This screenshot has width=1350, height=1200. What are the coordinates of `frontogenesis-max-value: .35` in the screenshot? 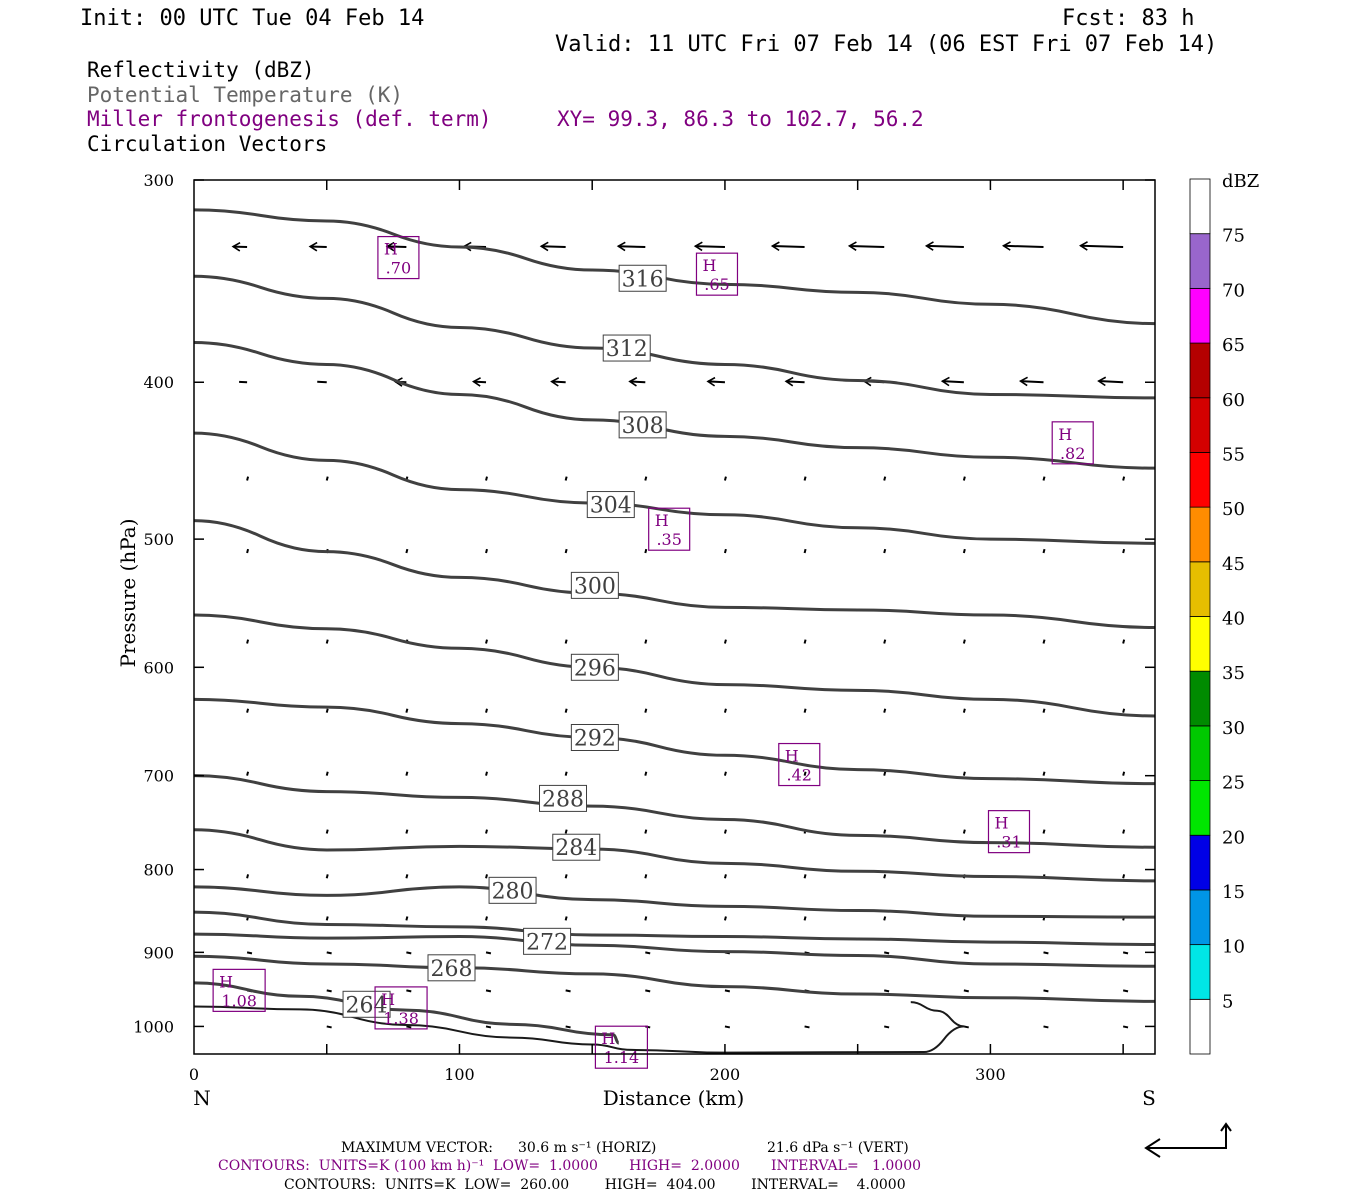 It's located at (668, 539).